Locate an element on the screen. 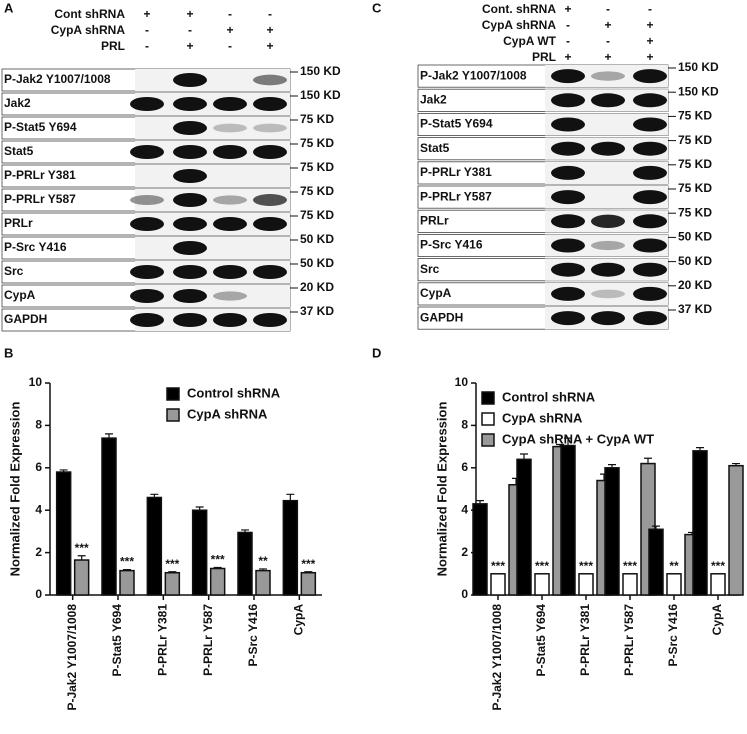 The height and width of the screenshot is (734, 747). x-tick-label: P-PRLr Y587 is located at coordinates (208, 640).